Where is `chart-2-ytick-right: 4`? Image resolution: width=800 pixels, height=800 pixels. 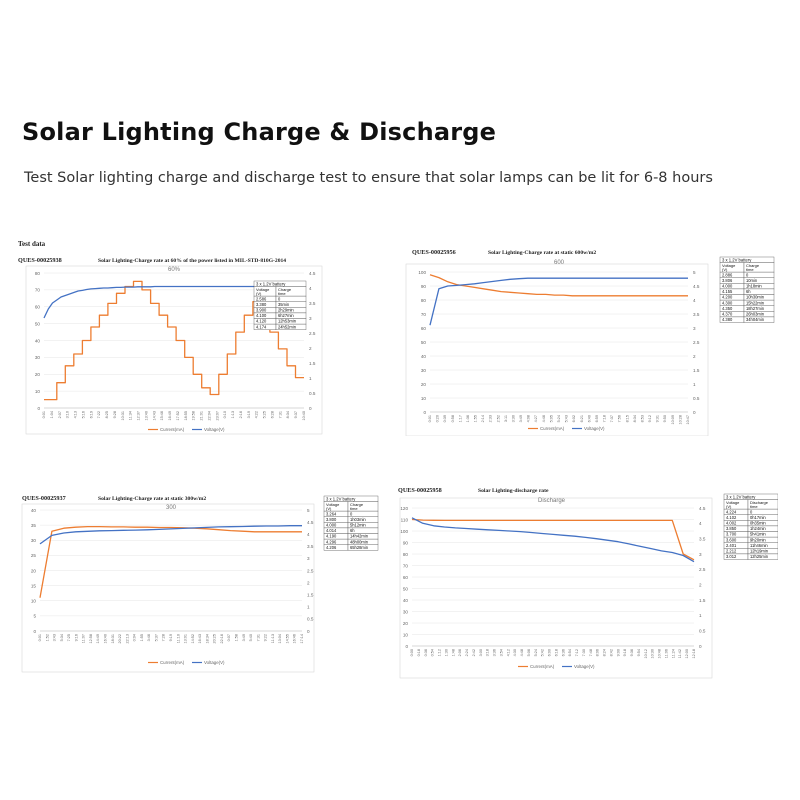
chart-2-ytick-right: 4 is located at coordinates (694, 300).